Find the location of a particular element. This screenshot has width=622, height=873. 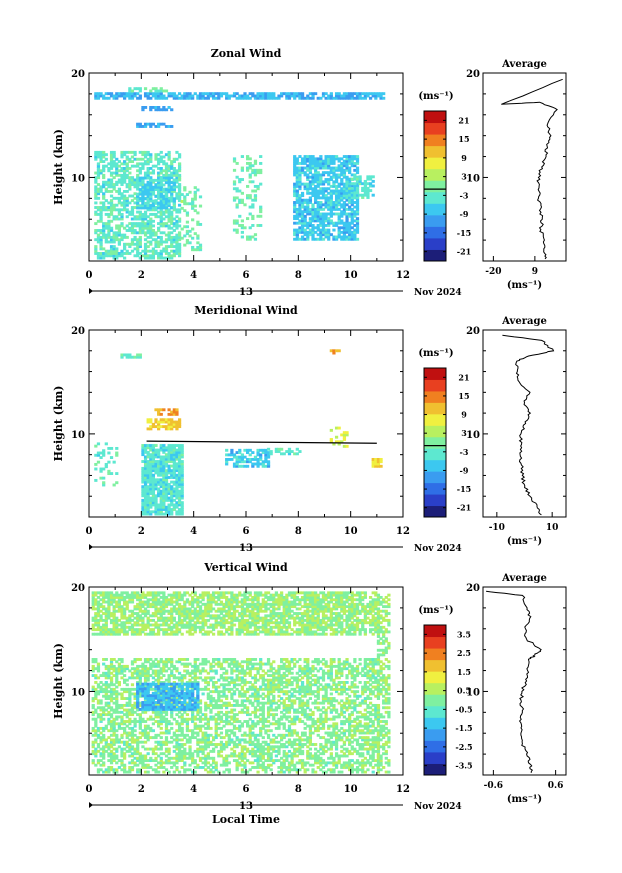

contour-line is located at coordinates (261, 442).